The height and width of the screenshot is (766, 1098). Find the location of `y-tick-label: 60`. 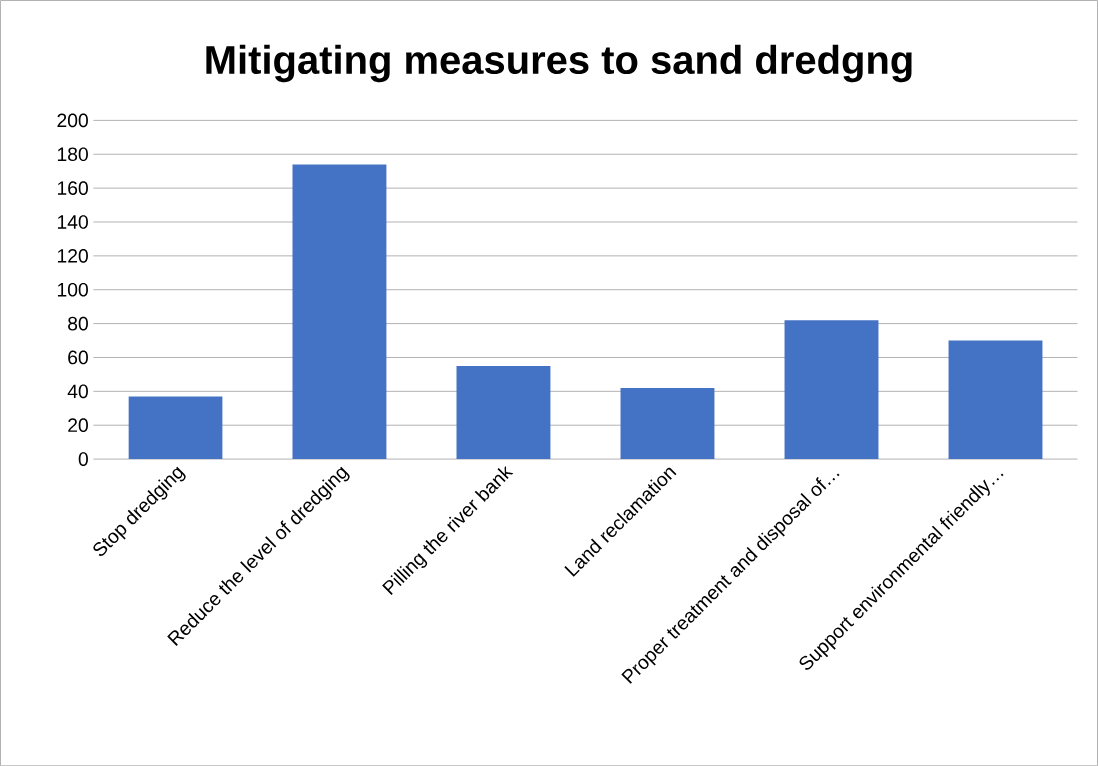

y-tick-label: 60 is located at coordinates (78, 357).